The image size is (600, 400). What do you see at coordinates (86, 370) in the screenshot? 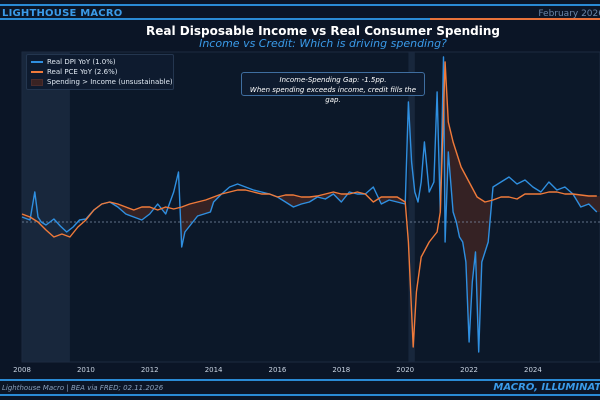
I see `x-tick-label: 2010` at bounding box center [86, 370].